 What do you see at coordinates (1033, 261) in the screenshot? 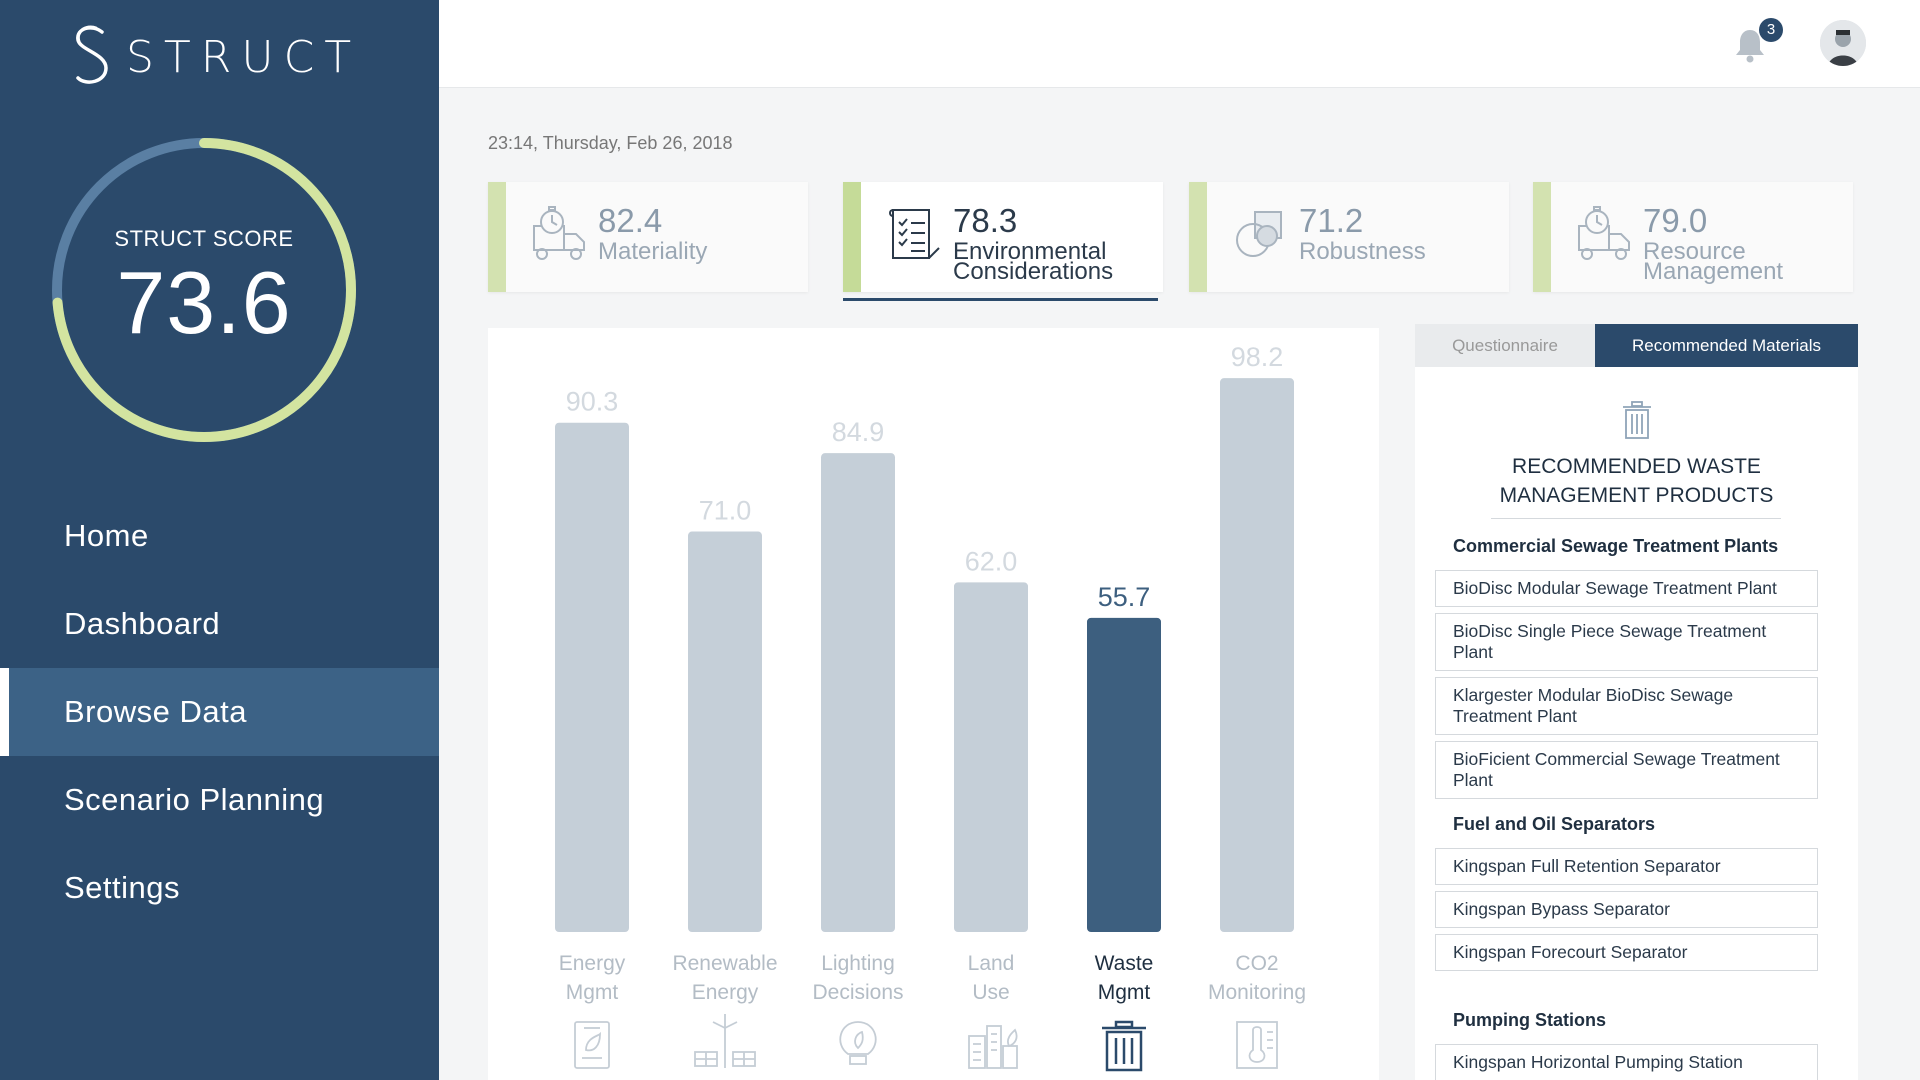
I see `kpi-label: Environmental Considerations` at bounding box center [1033, 261].